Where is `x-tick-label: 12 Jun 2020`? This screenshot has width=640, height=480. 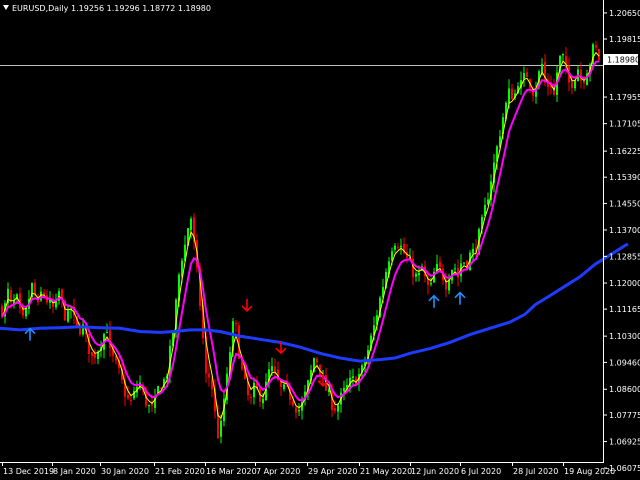 x-tick-label: 12 Jun 2020 is located at coordinates (435, 471).